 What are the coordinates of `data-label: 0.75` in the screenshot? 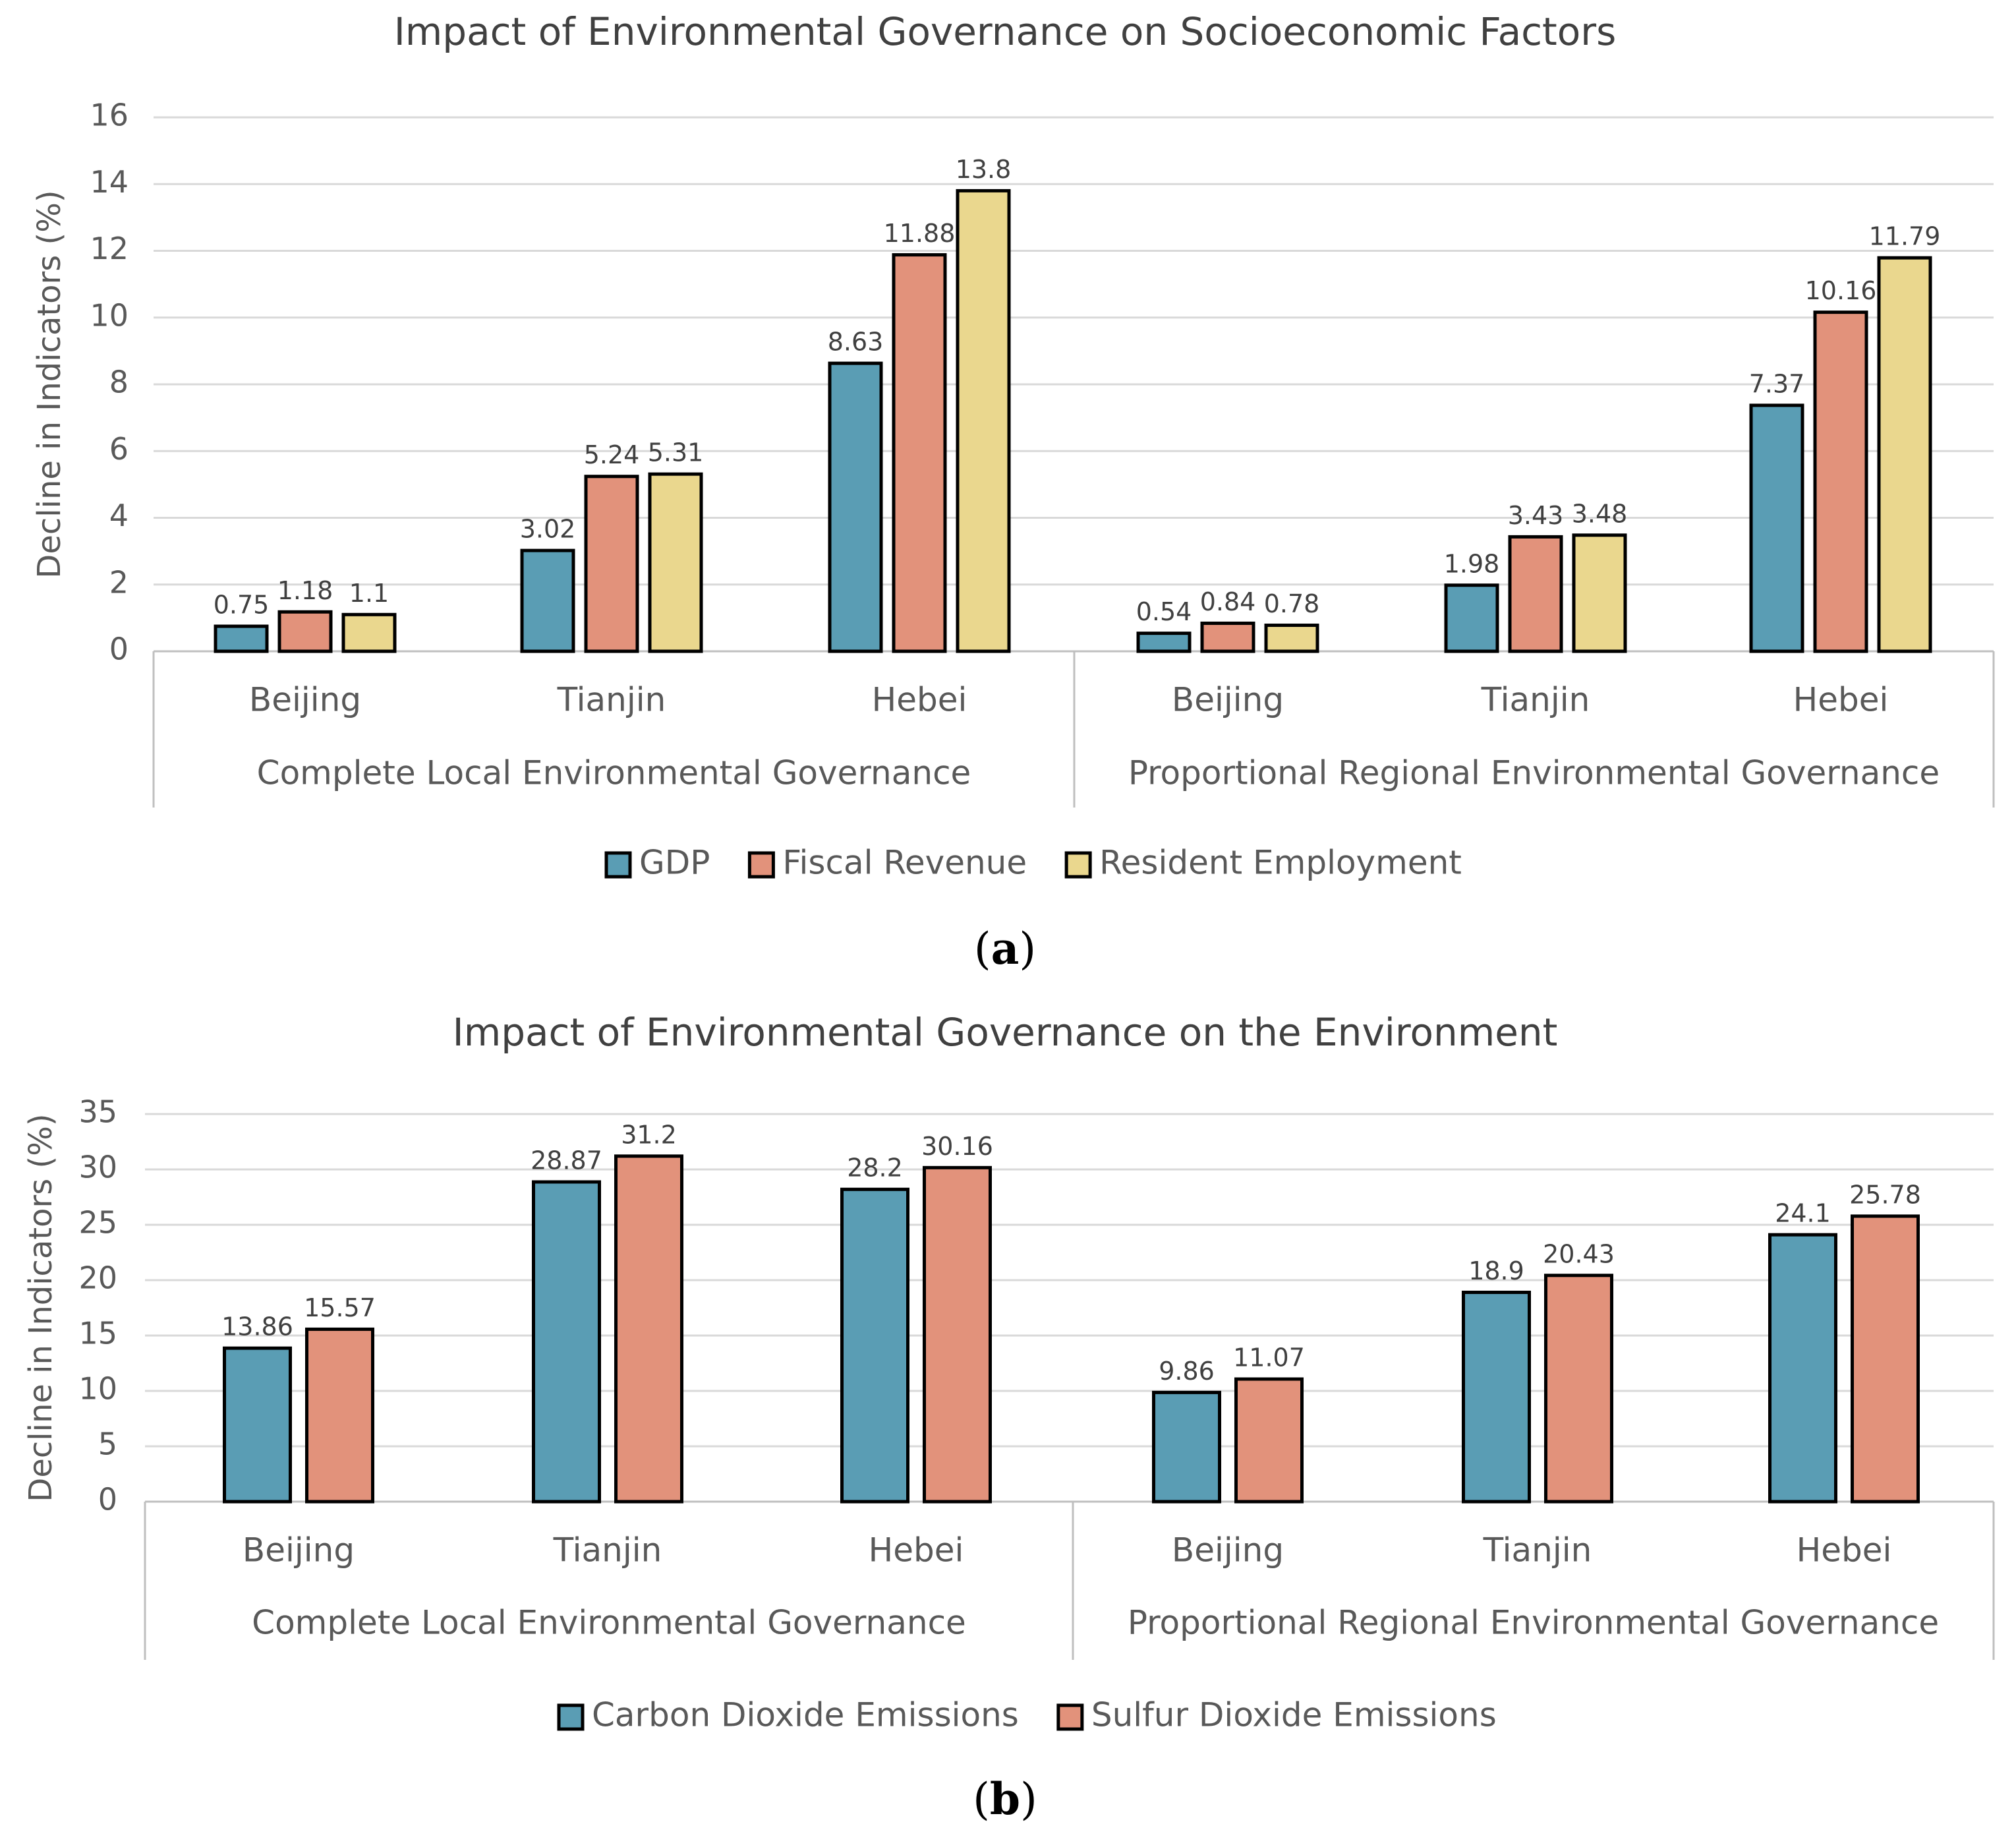 It's located at (242, 605).